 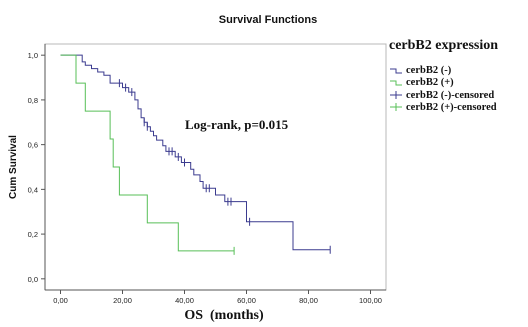 I want to click on x-tick-label: 80,00, so click(x=308, y=300).